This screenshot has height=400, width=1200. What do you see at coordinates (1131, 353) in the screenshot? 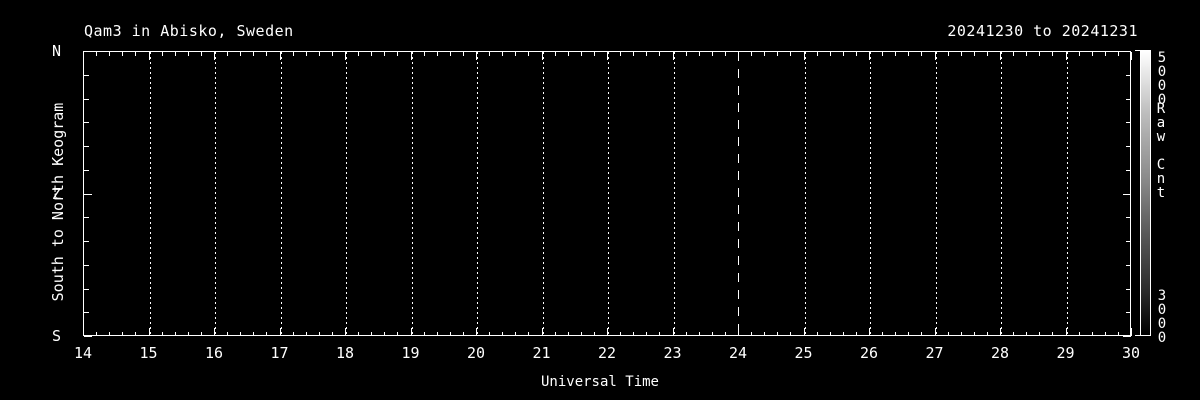
I see `x-tick-label: 30` at bounding box center [1131, 353].